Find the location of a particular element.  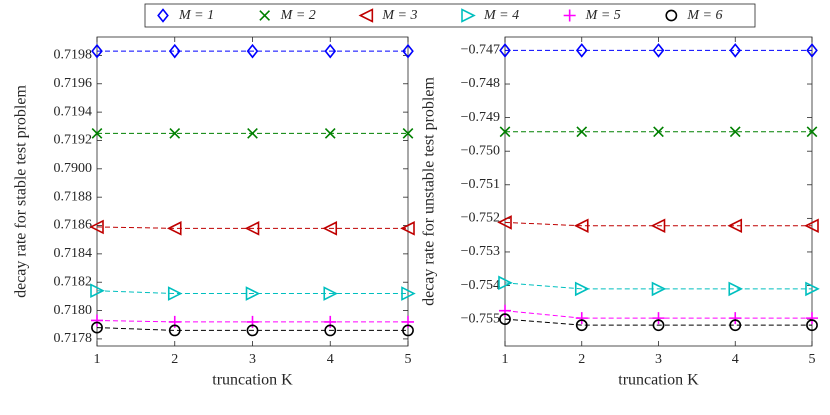

y-tick-label: 0.7188 is located at coordinates (73, 196).